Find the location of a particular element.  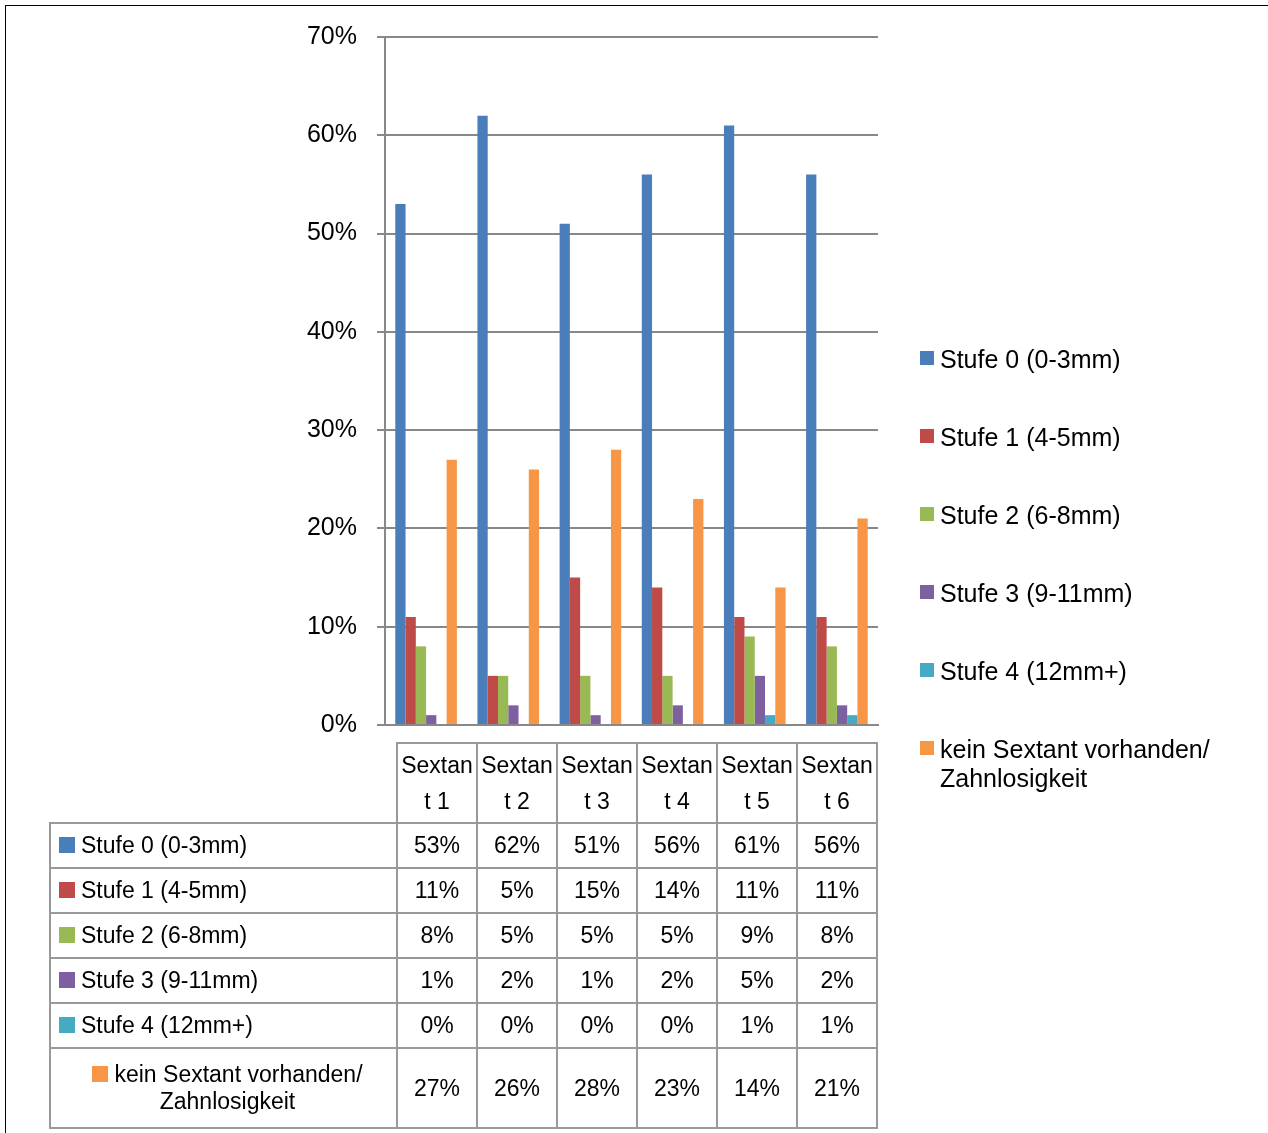

text: Stufe 2 (6-8mm) is located at coordinates (164, 935).